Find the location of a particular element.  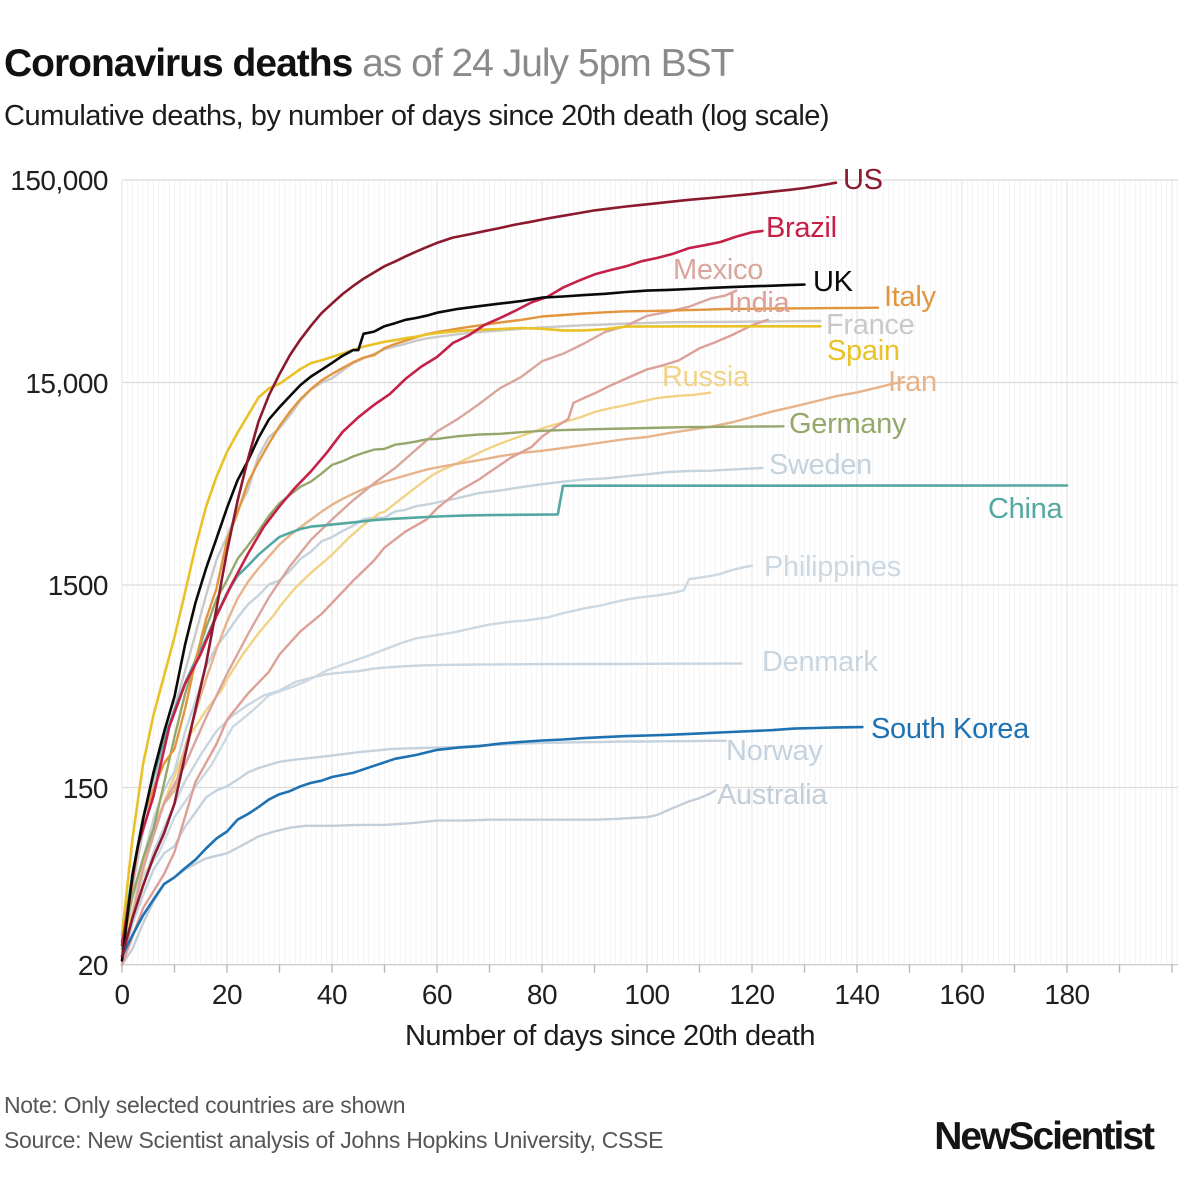

page-title-bold: Coronavirus deaths is located at coordinates (178, 63).